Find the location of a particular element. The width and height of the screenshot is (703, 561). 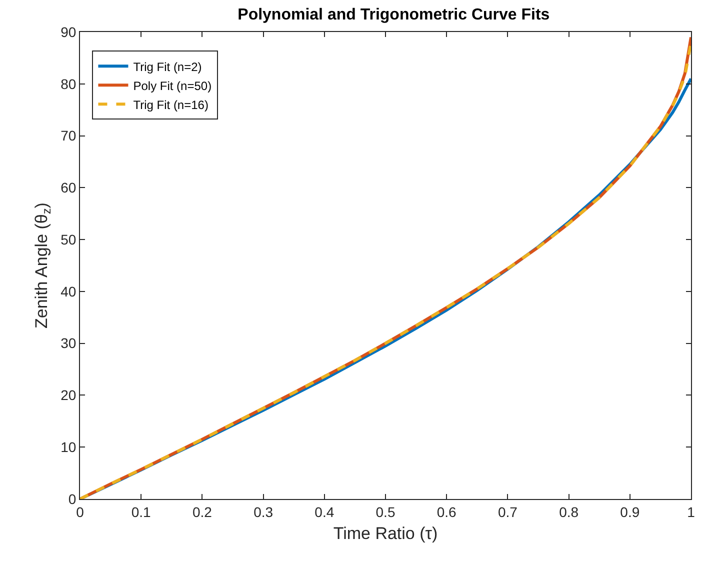

x-tick-label: 0.9 is located at coordinates (630, 512).